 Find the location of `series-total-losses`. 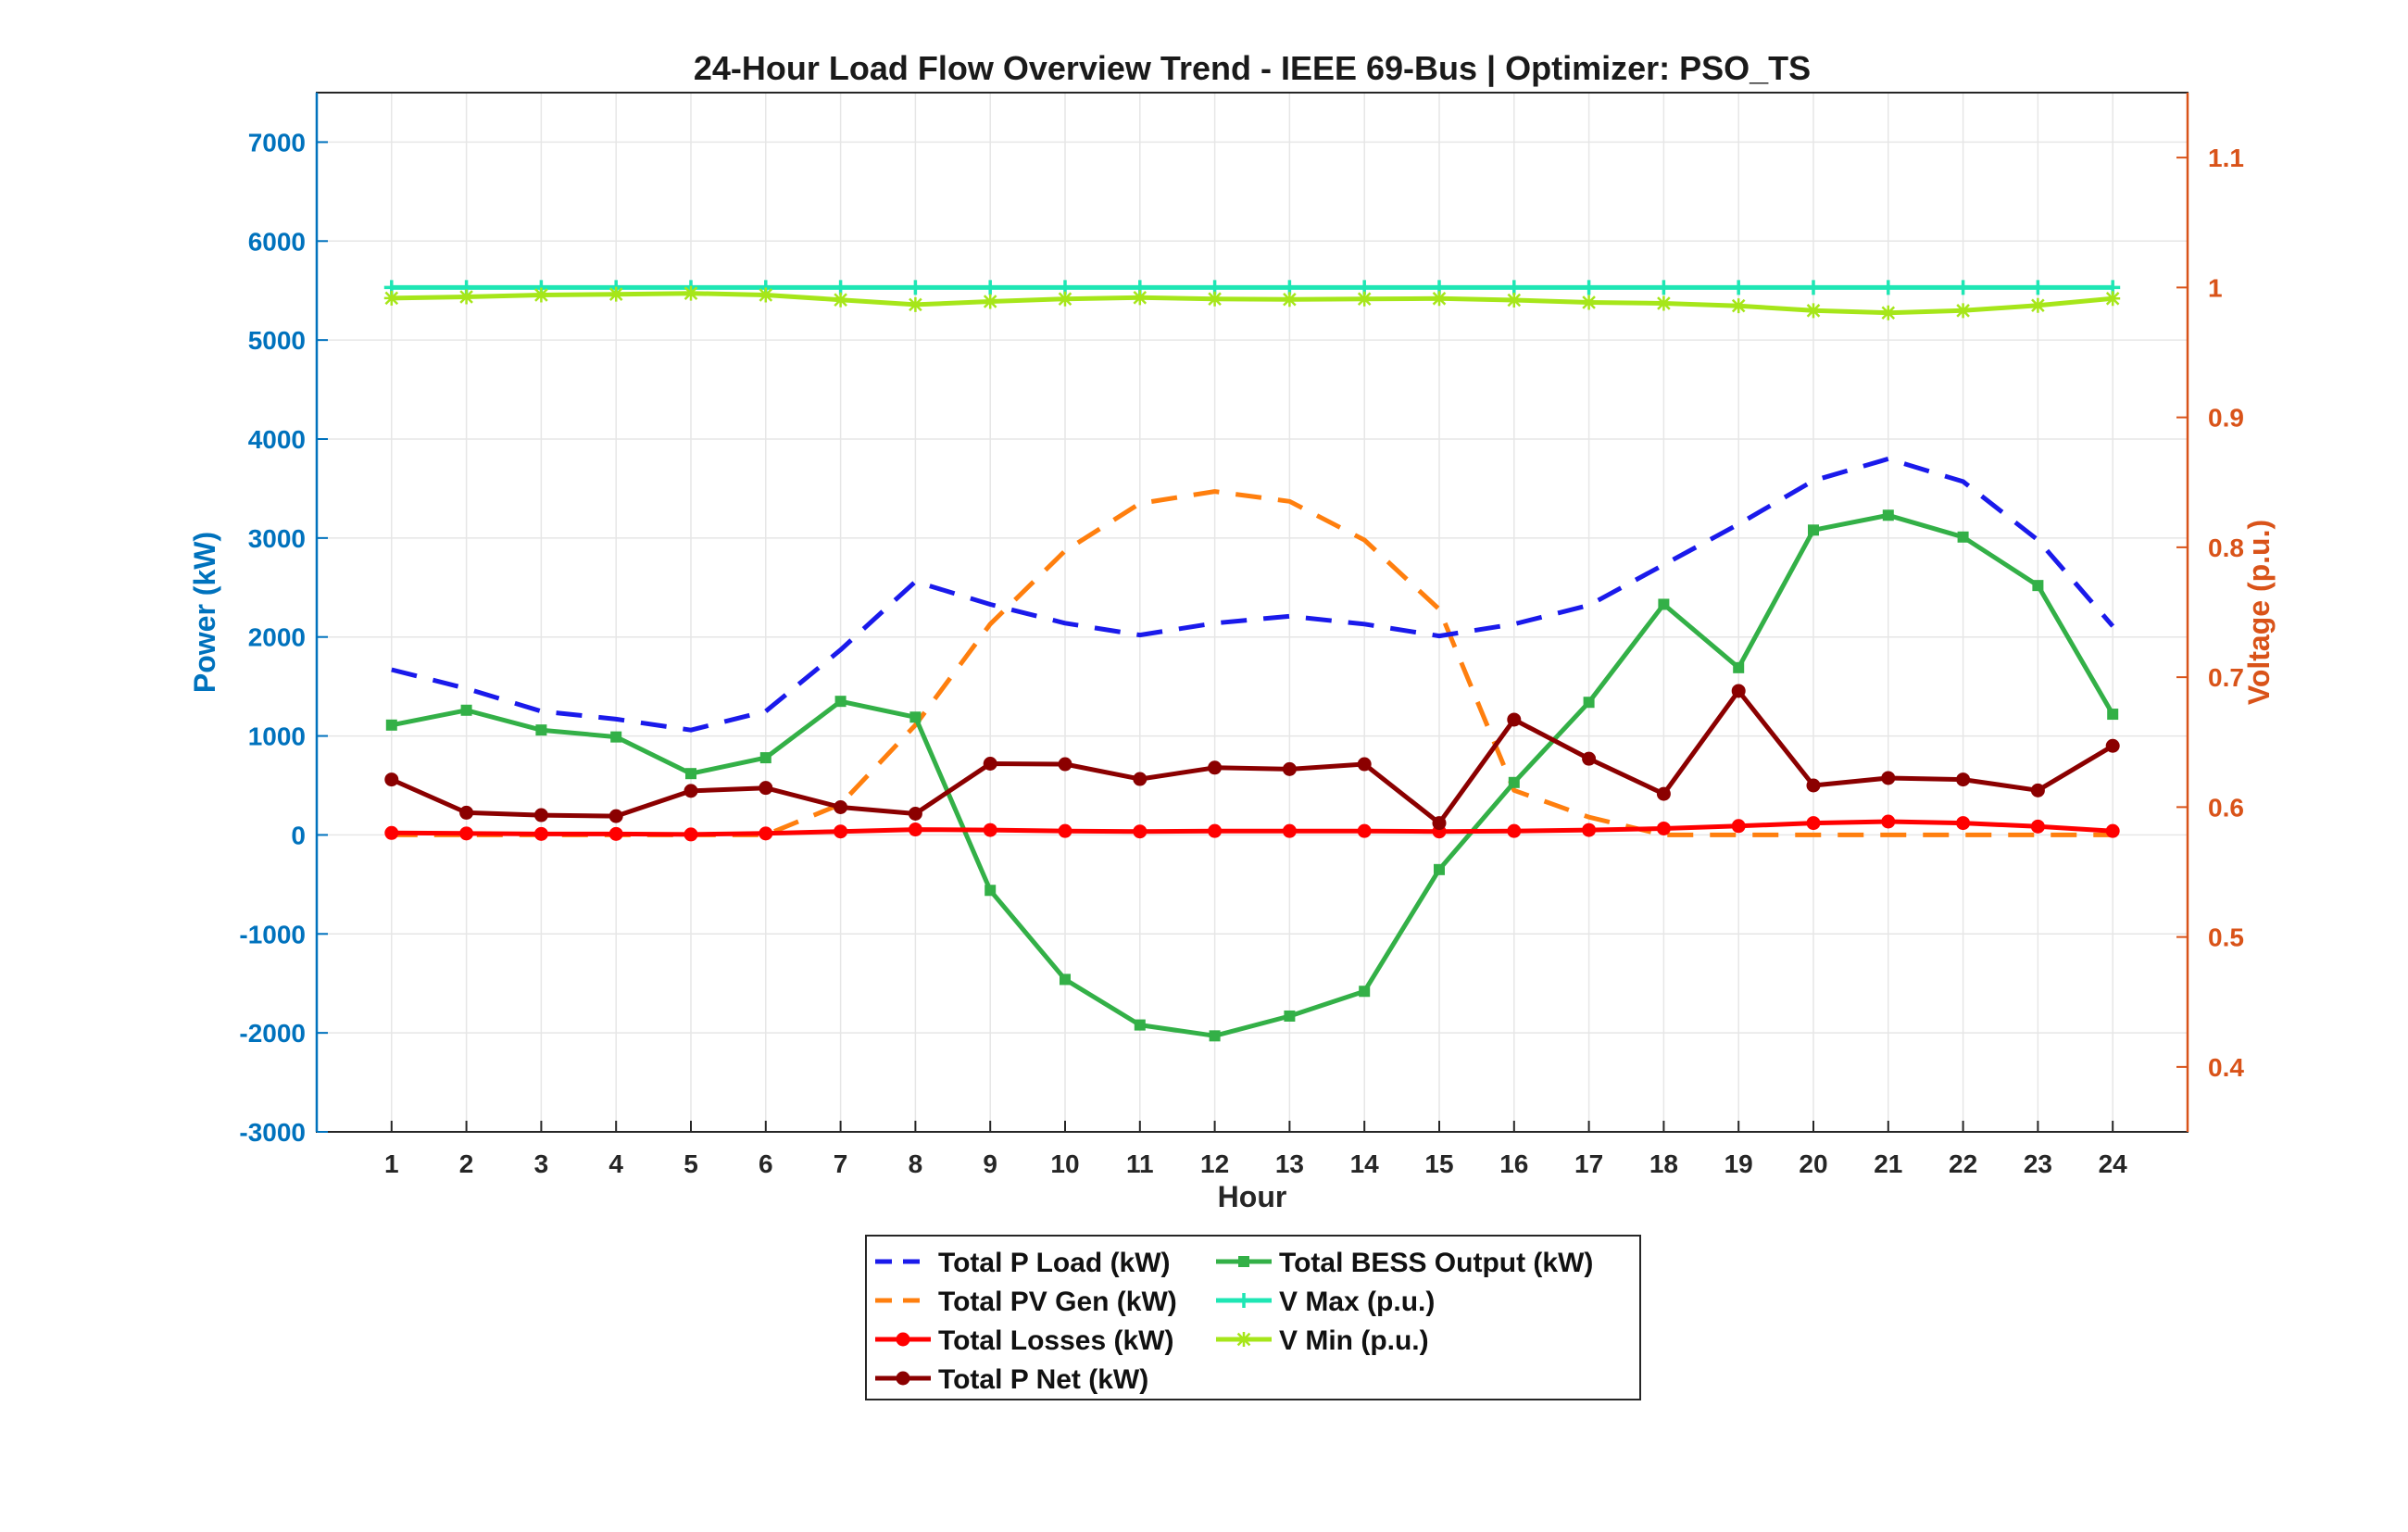

series-total-losses is located at coordinates (1252, 828).